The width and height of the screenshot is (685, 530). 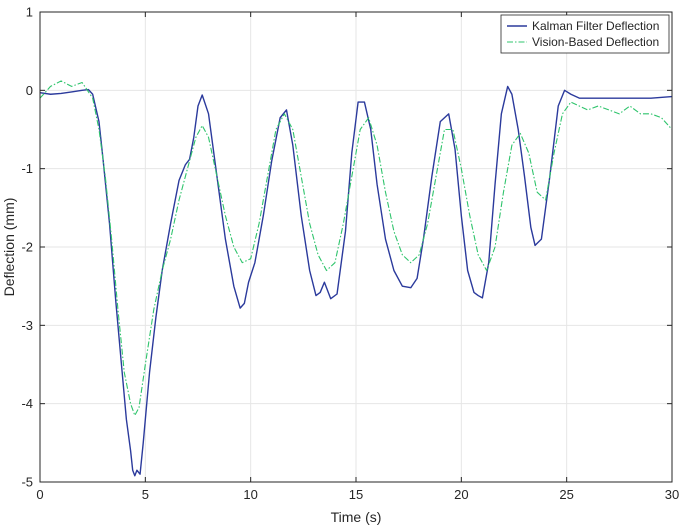 What do you see at coordinates (27, 247) in the screenshot?
I see `y-tick-label: -2` at bounding box center [27, 247].